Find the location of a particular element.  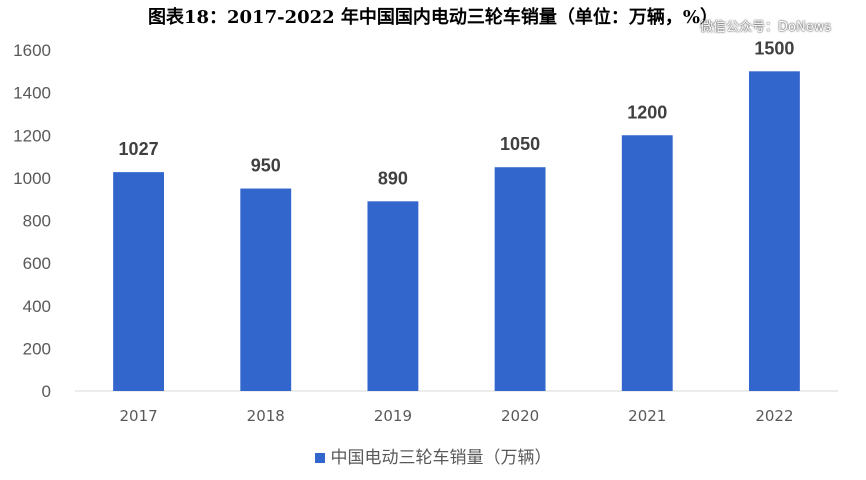

data-label-2019: 890 is located at coordinates (393, 178).